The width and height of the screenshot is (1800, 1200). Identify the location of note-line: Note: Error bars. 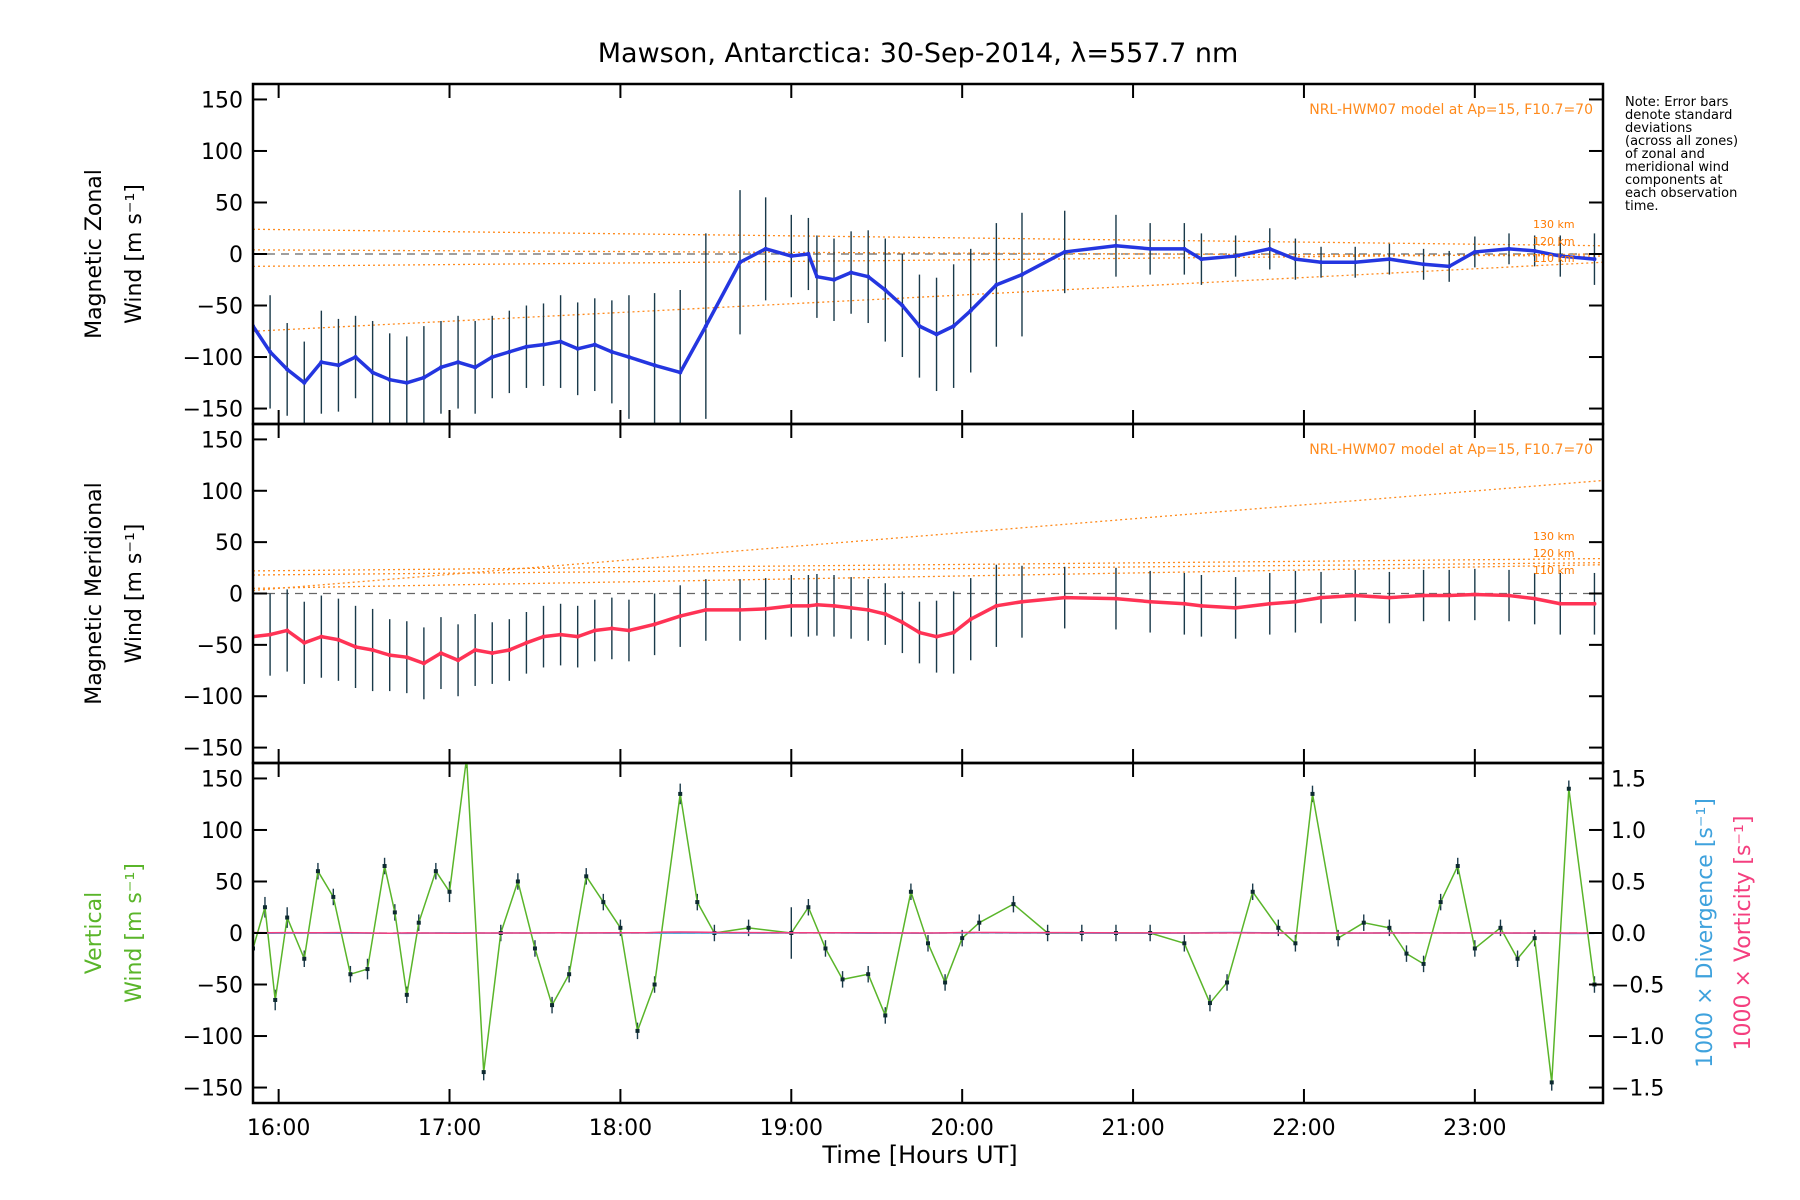
(1677, 102).